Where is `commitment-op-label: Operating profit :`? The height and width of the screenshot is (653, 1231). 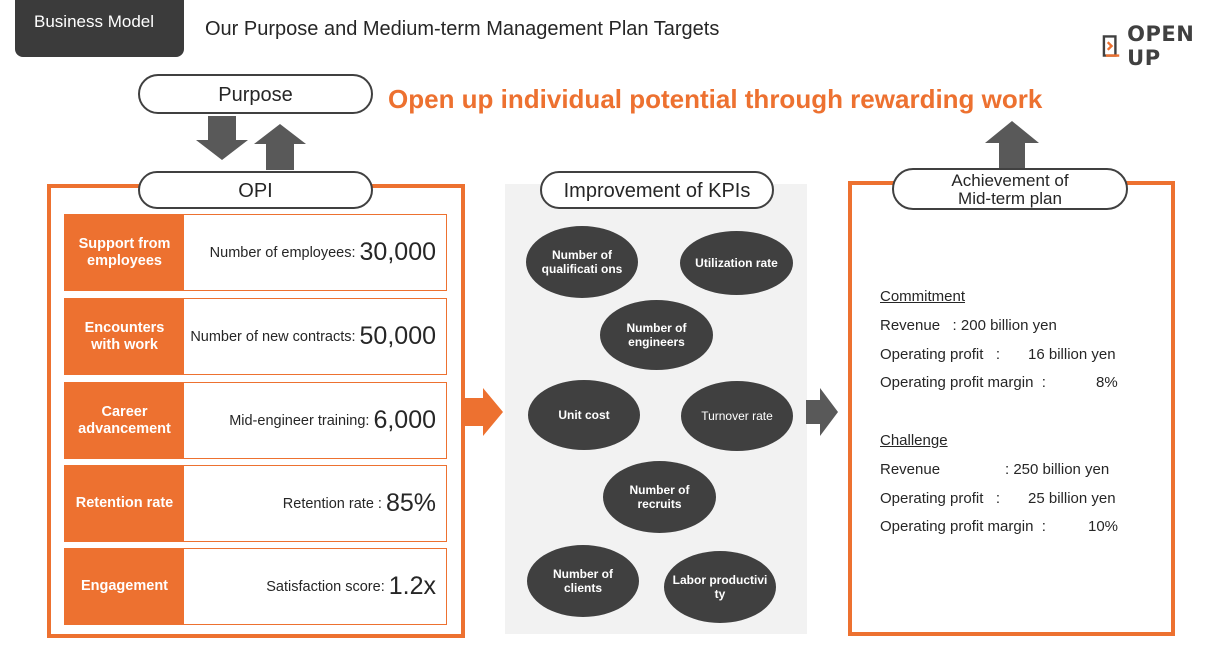 commitment-op-label: Operating profit : is located at coordinates (940, 354).